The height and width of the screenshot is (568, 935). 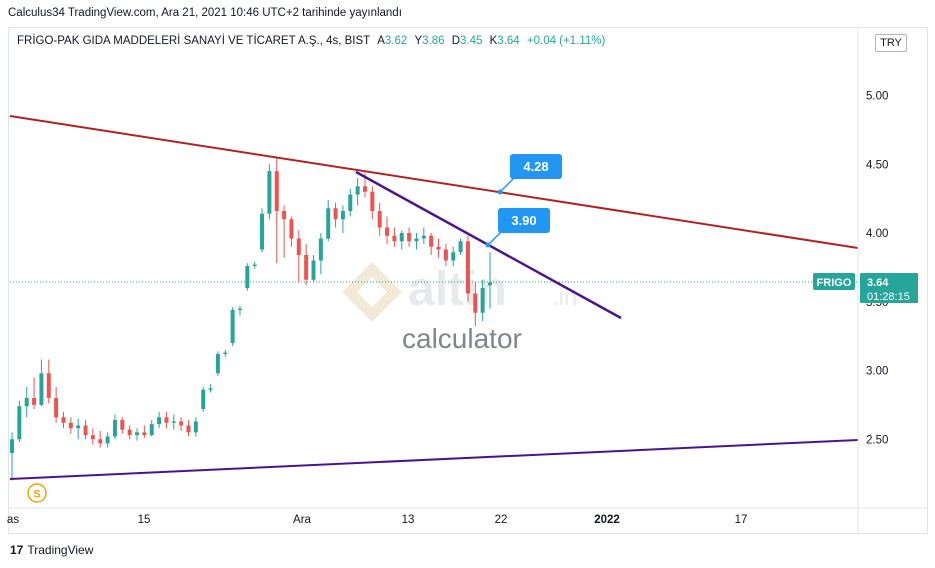 I want to click on legend-close: 3.64, so click(x=508, y=41).